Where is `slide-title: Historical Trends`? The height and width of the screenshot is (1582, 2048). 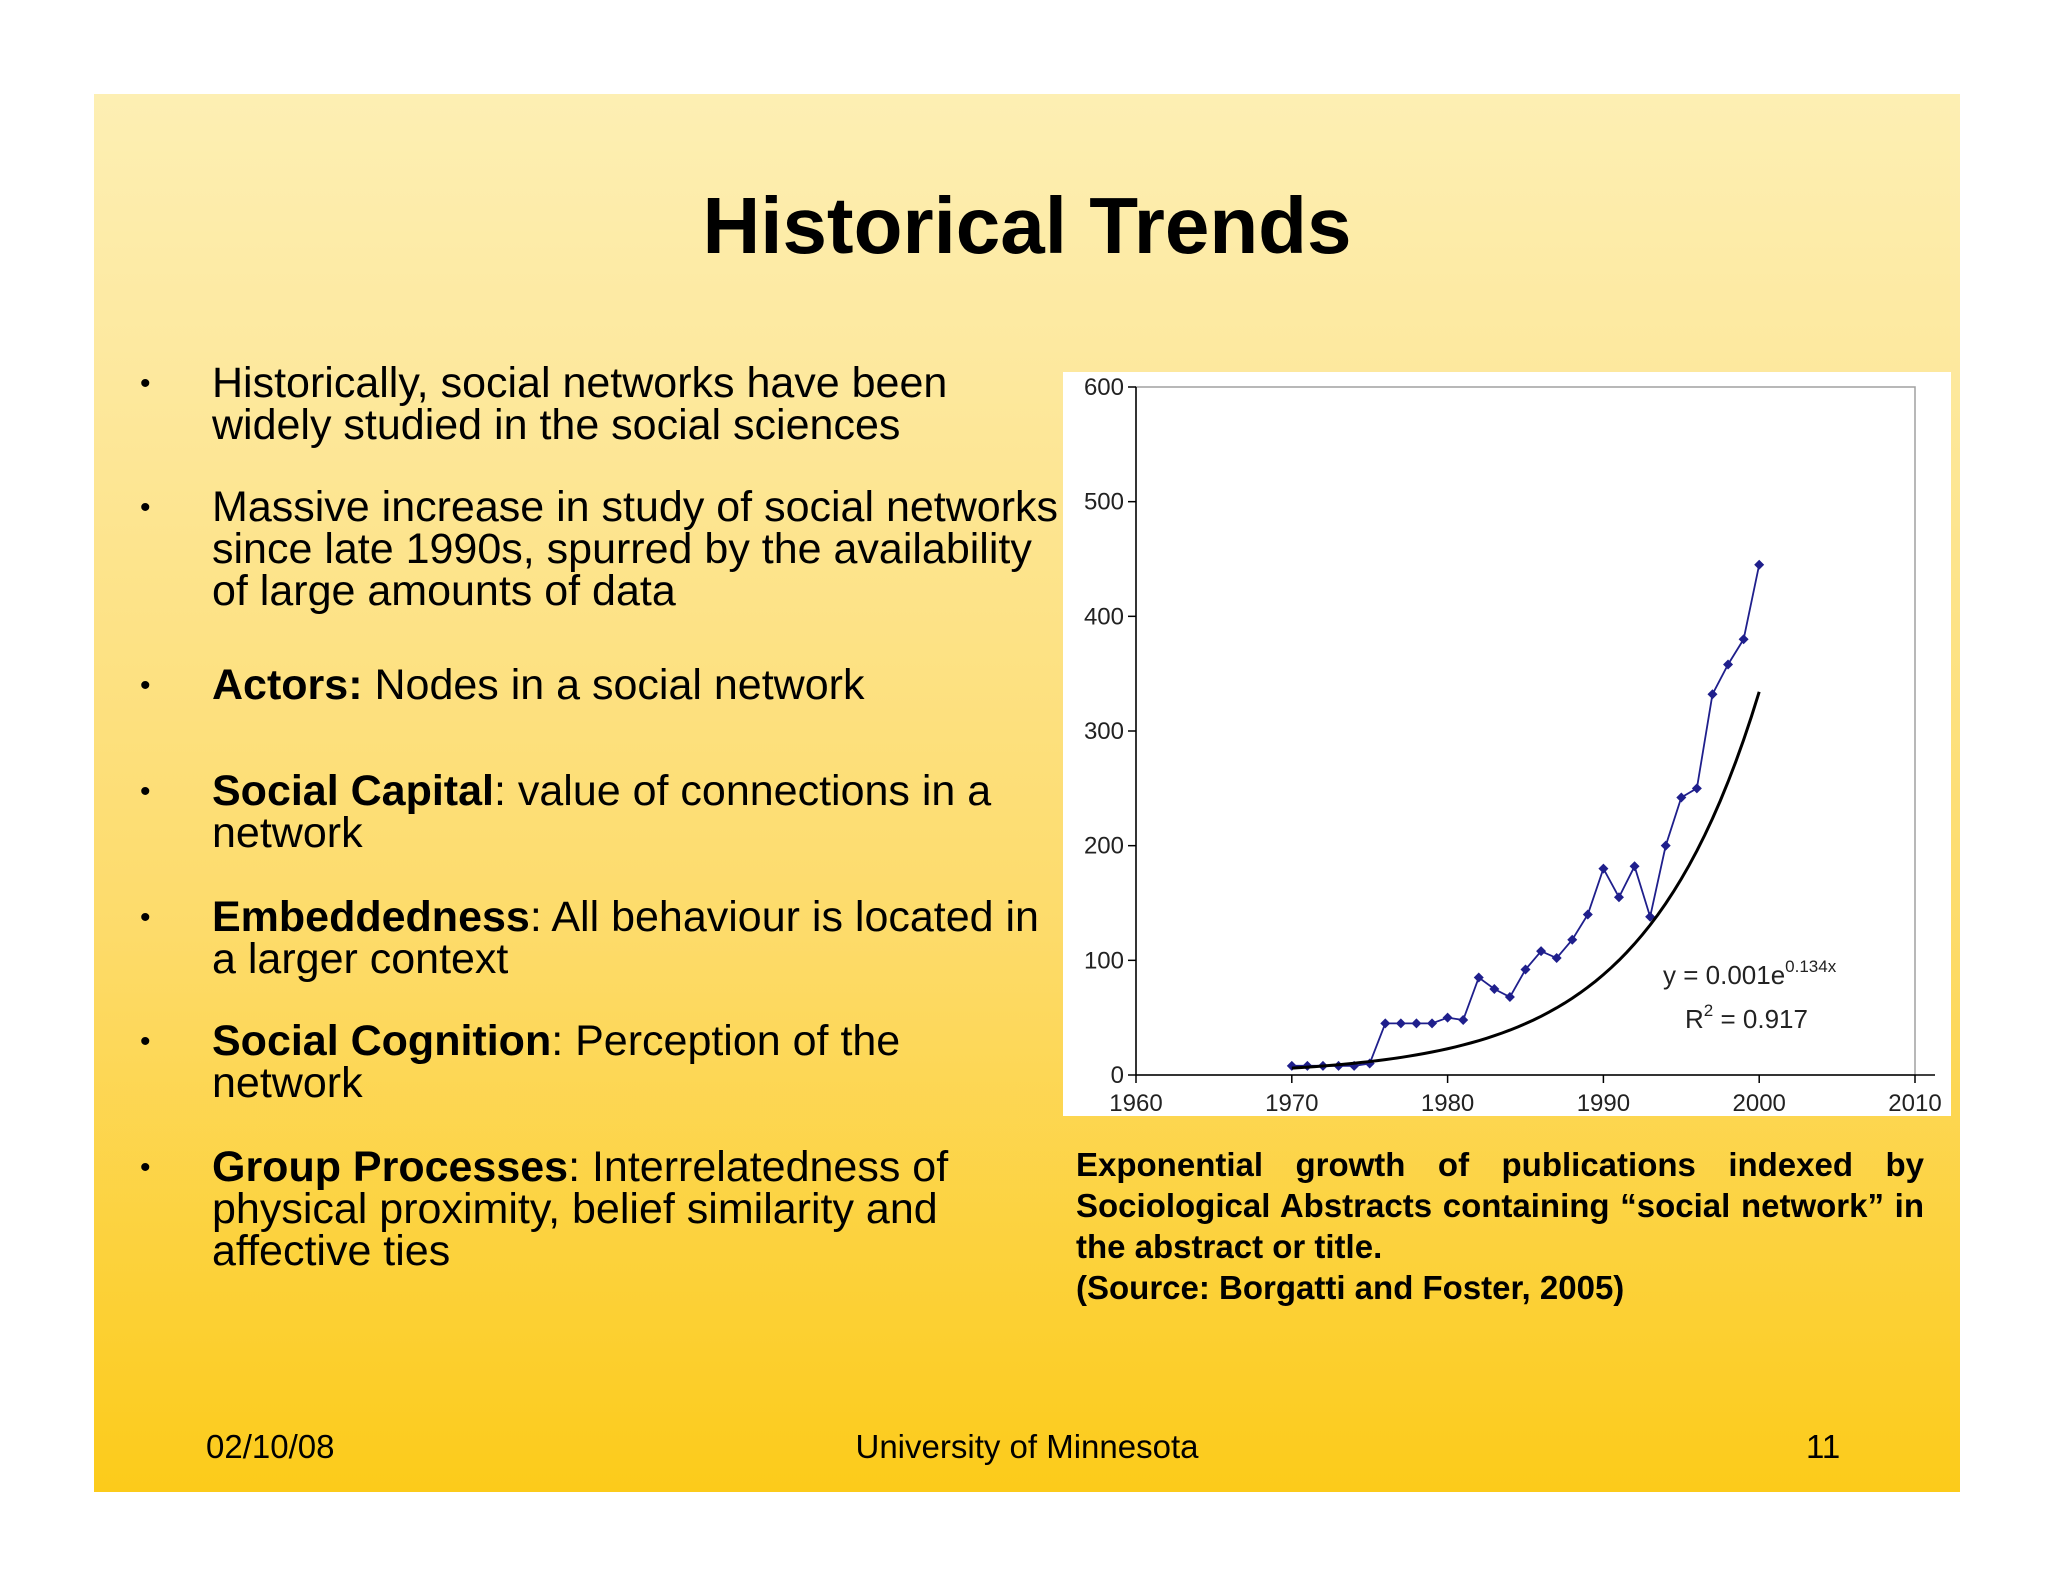 slide-title: Historical Trends is located at coordinates (1027, 225).